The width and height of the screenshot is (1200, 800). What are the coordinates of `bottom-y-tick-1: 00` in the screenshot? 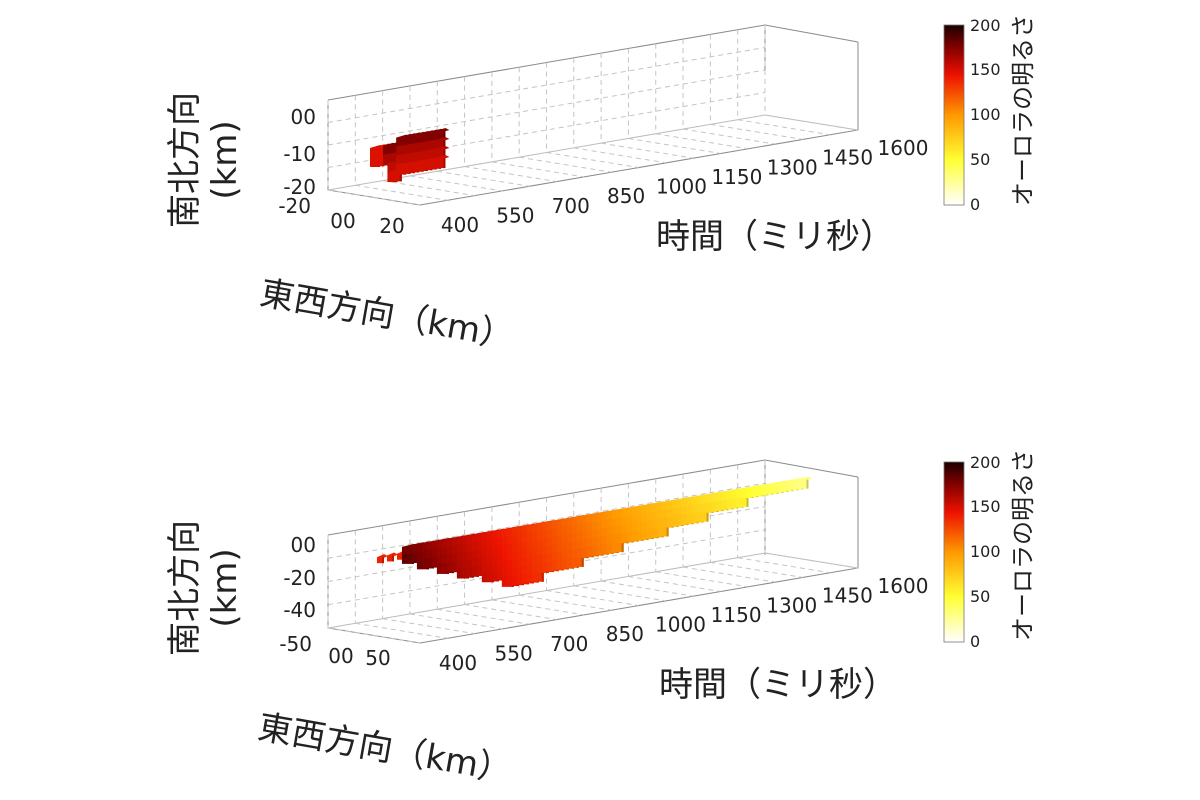 It's located at (340, 656).